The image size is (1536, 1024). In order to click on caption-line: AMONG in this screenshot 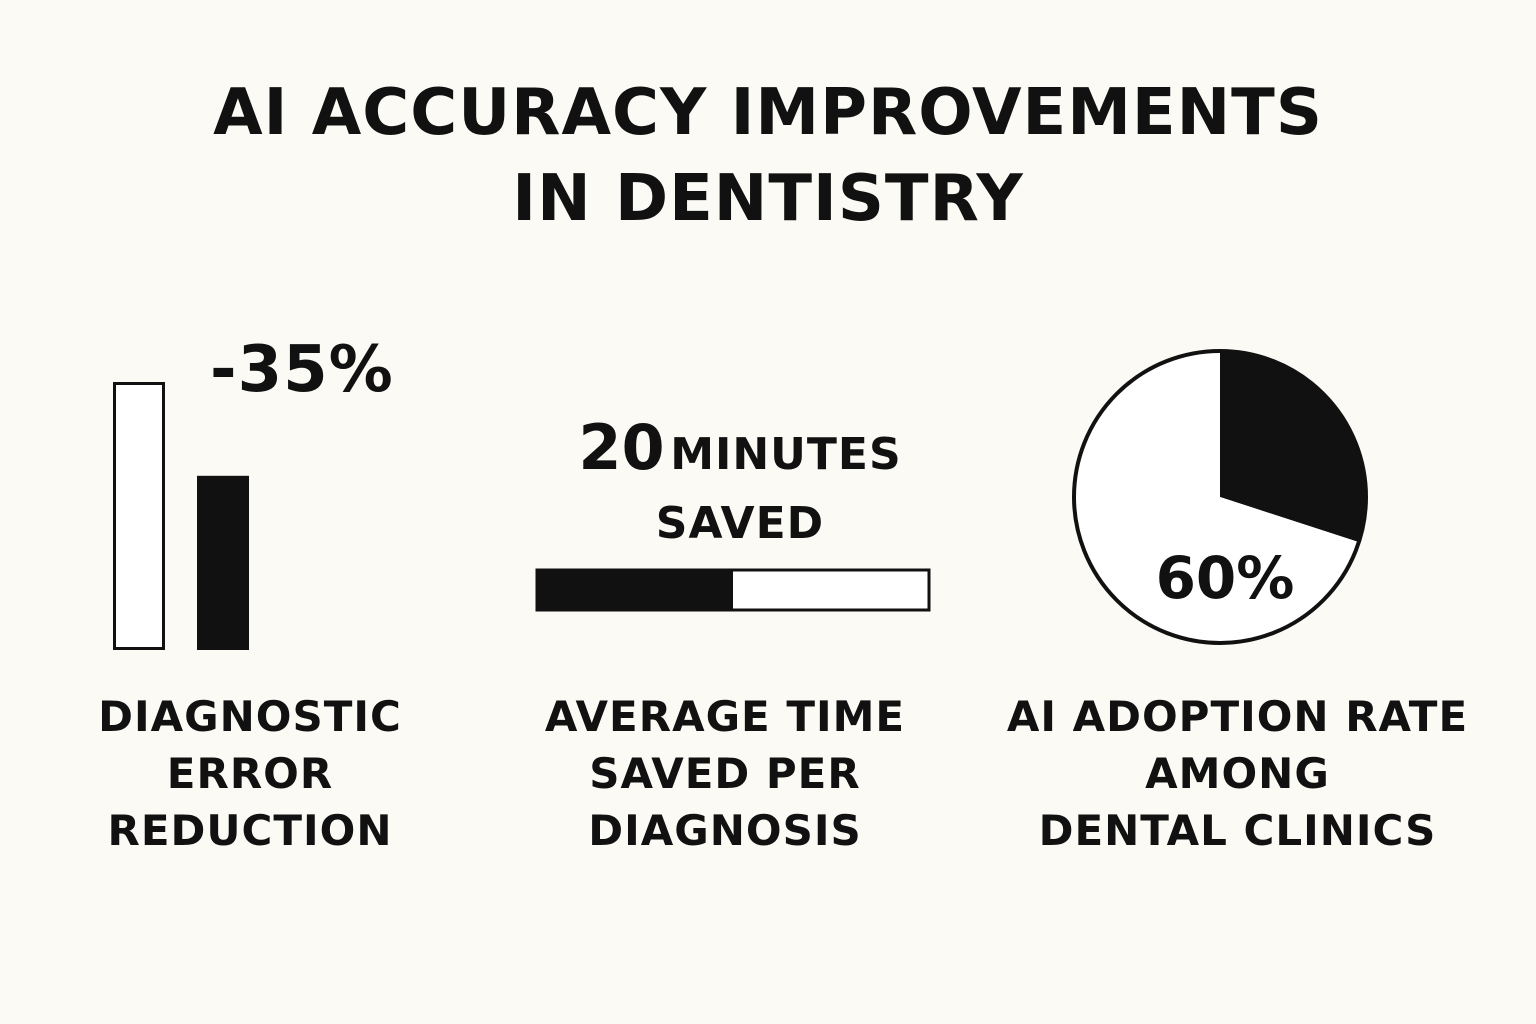, I will do `click(1237, 773)`.